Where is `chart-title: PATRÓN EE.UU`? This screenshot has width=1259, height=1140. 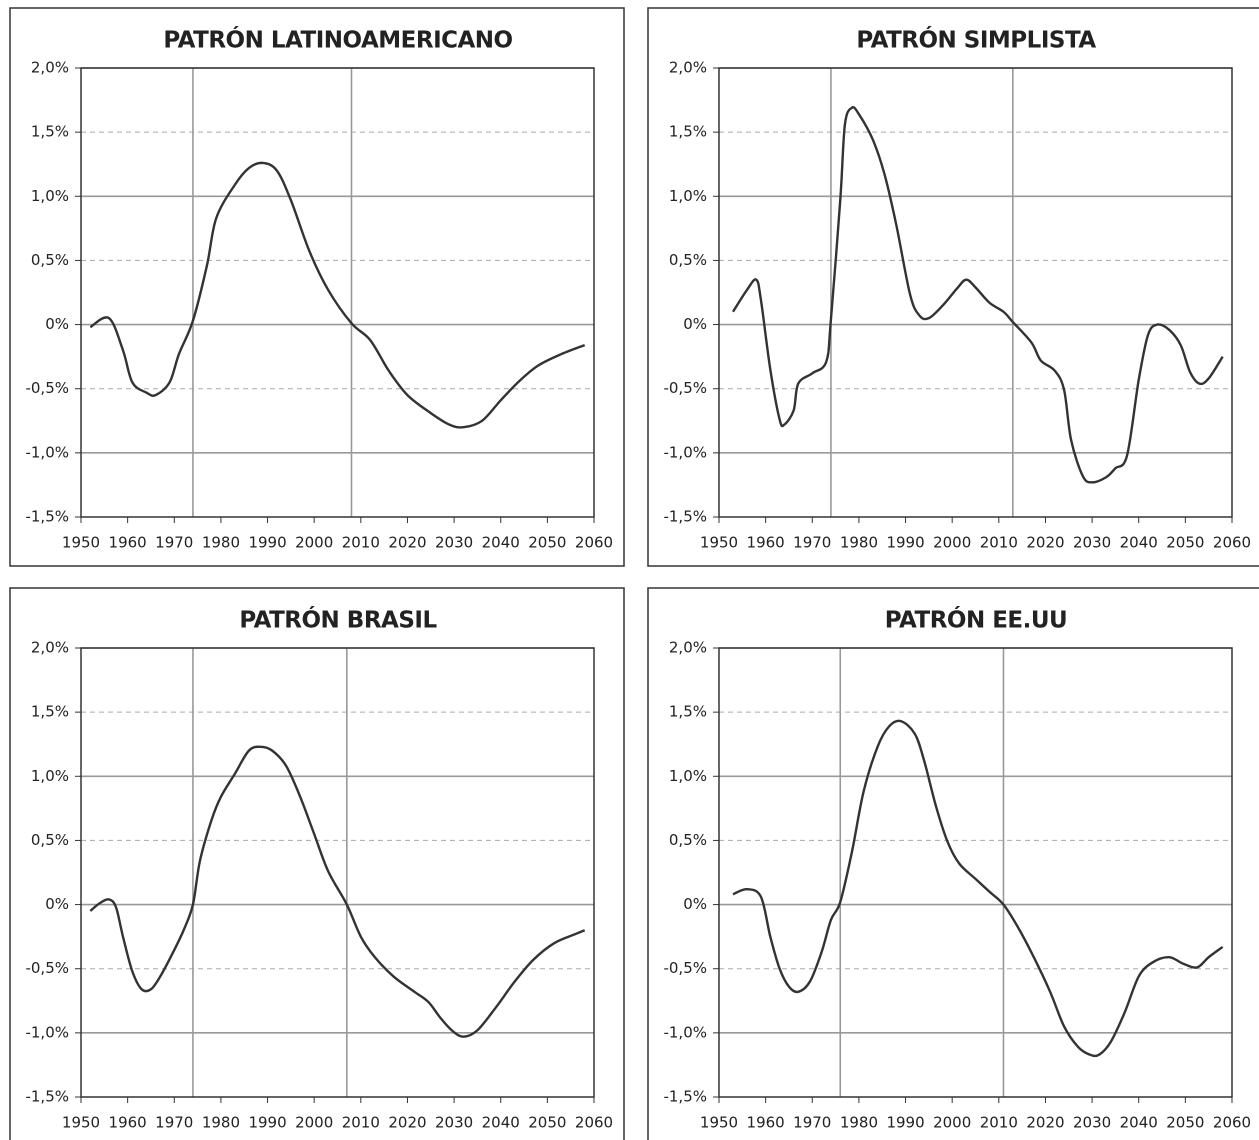
chart-title: PATRÓN EE.UU is located at coordinates (976, 620).